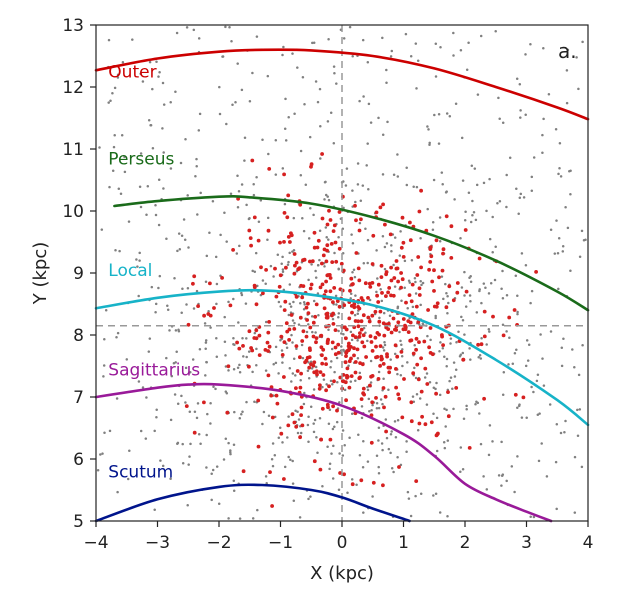 This screenshot has width=640, height=597. Describe the element at coordinates (567, 51) in the screenshot. I see `panel-label: a.` at that location.